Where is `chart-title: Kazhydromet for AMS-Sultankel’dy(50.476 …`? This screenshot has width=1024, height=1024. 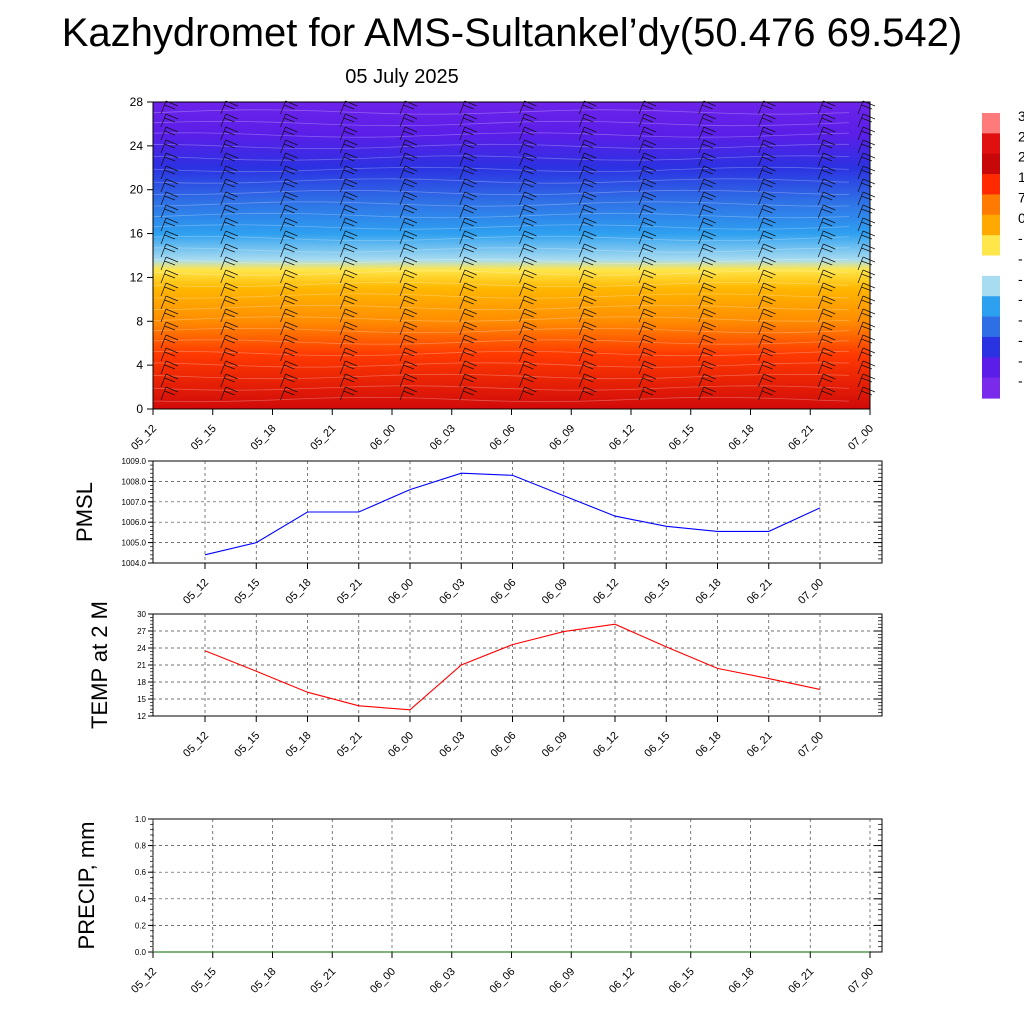 chart-title: Kazhydromet for AMS-Sultankel’dy(50.476 … is located at coordinates (512, 33).